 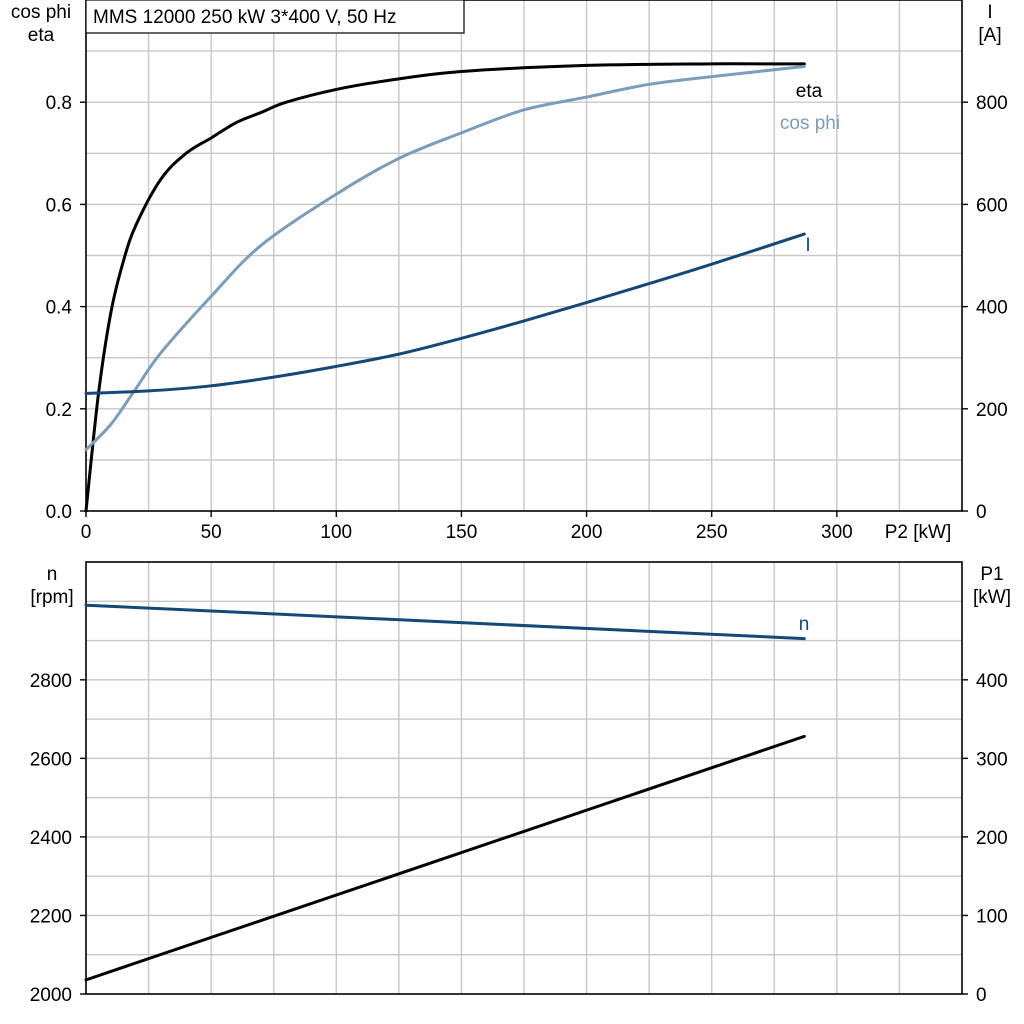 What do you see at coordinates (59, 512) in the screenshot?
I see `left-axis-tick-label: 0.0` at bounding box center [59, 512].